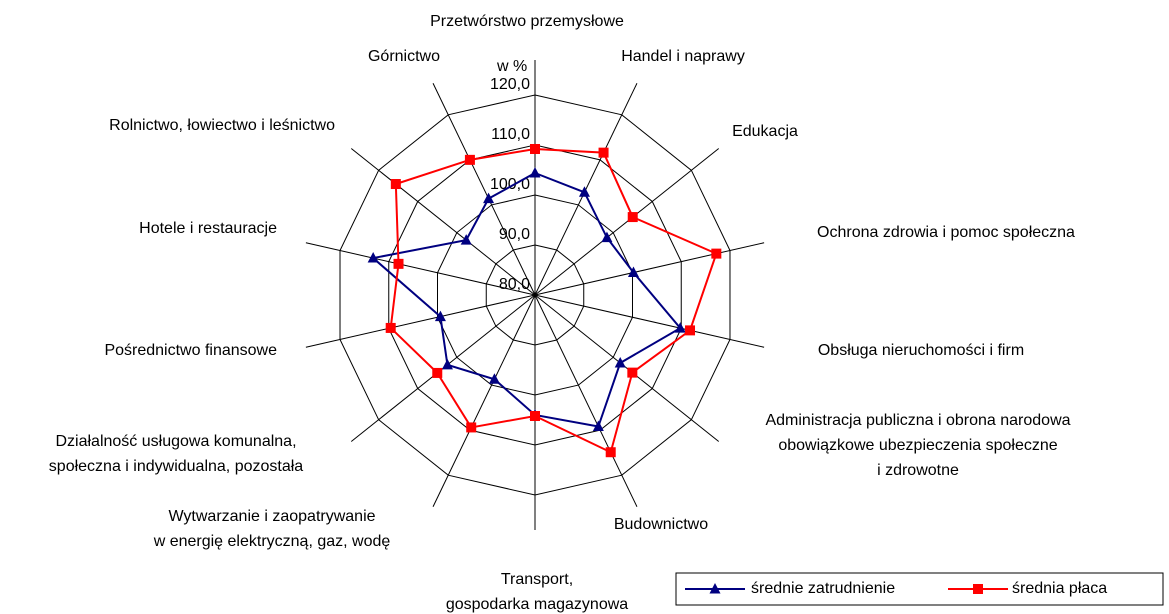  I want to click on tick-label: 110,0, so click(510, 134).